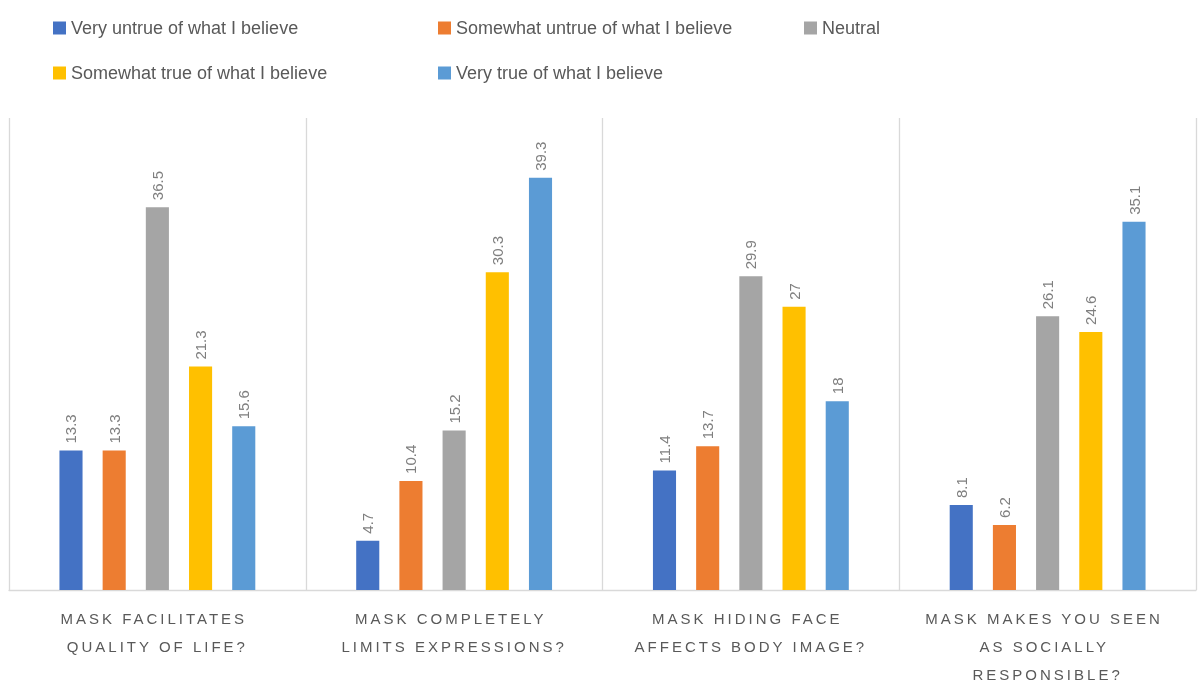 The image size is (1199, 688). What do you see at coordinates (1048, 295) in the screenshot?
I see `data-label: 26.1` at bounding box center [1048, 295].